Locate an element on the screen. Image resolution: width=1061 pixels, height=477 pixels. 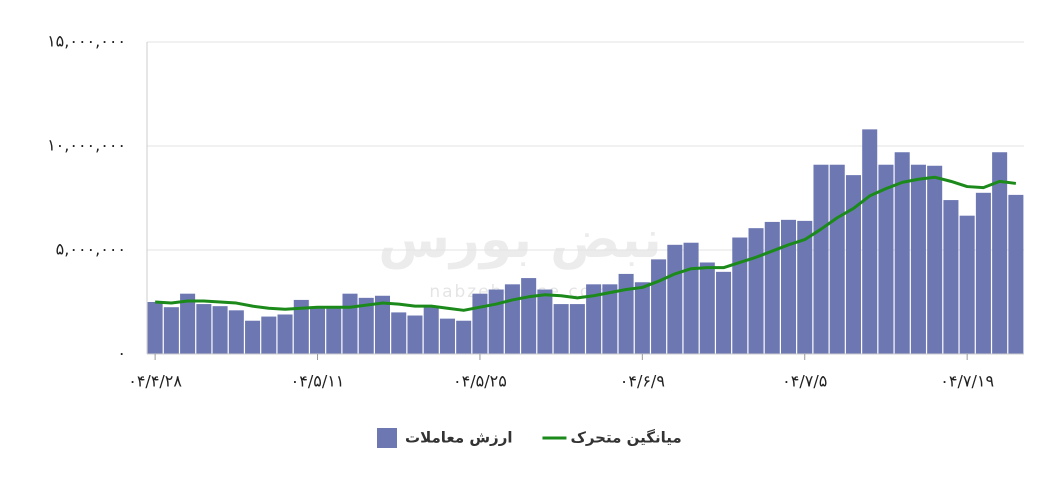
y-tick-label: ۰ is located at coordinates (121, 353).